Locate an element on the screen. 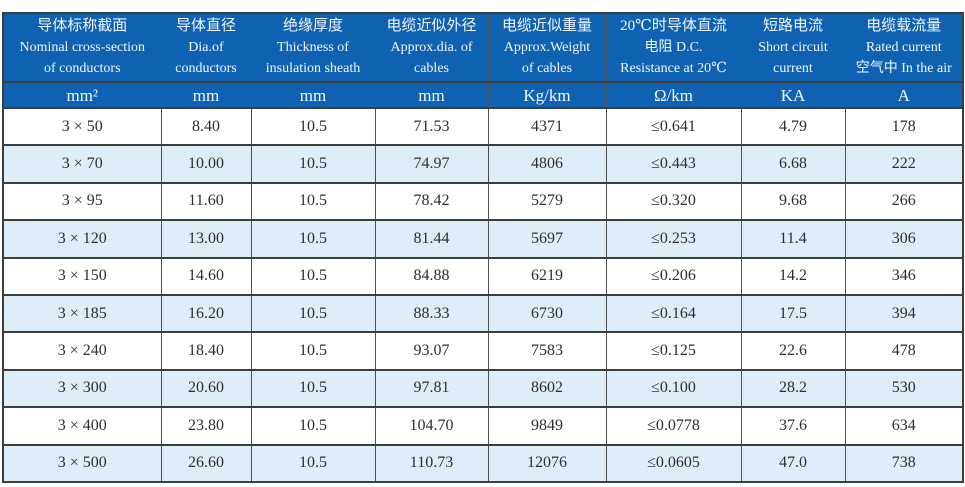 The width and height of the screenshot is (965, 487). column-header: 短路电流 Short circuit current is located at coordinates (793, 47).